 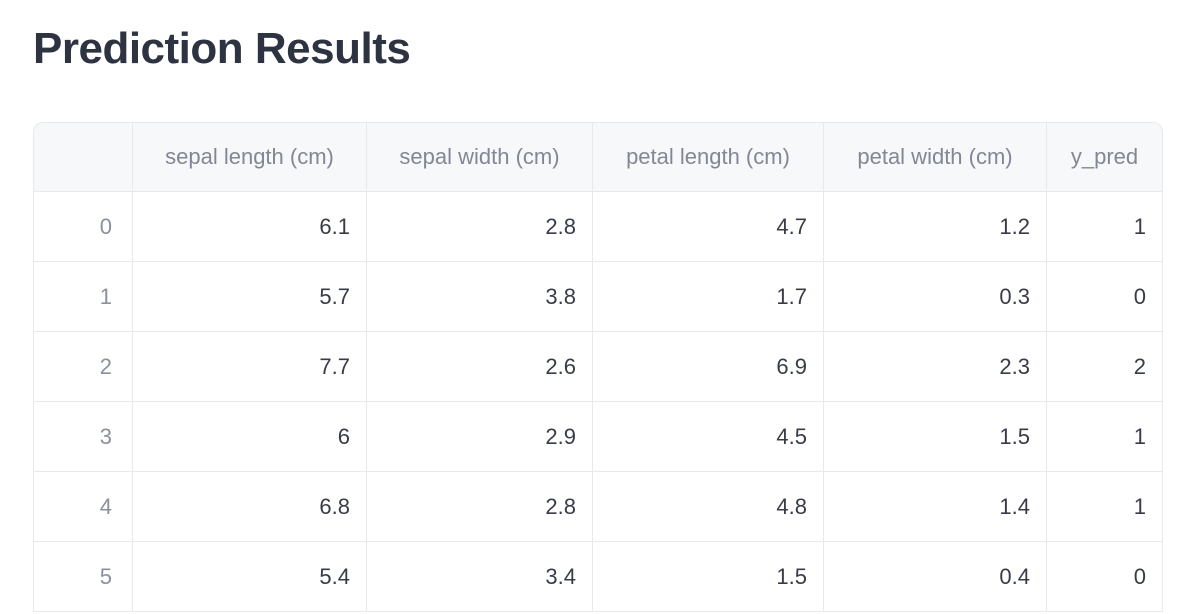 I want to click on table-cell: 4.8, so click(x=708, y=507).